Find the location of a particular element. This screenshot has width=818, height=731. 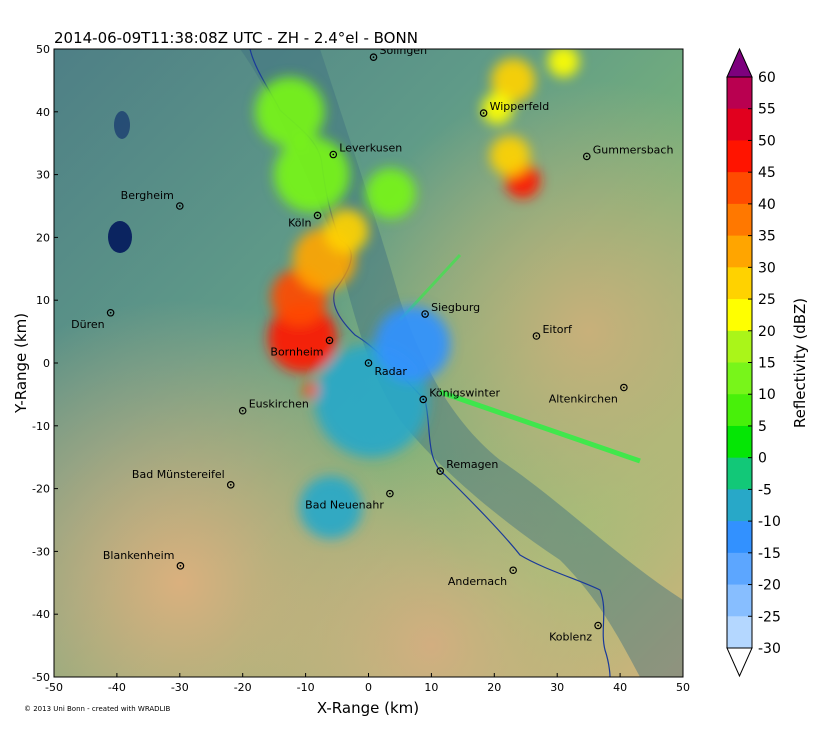

city-marker: Siegburg is located at coordinates (450, 309).